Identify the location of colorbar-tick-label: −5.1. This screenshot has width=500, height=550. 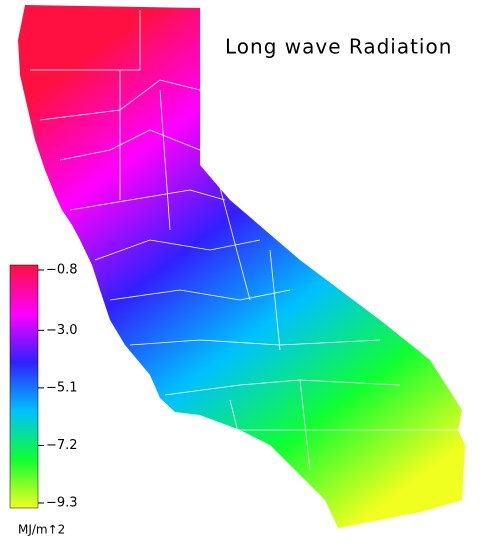
(62, 387).